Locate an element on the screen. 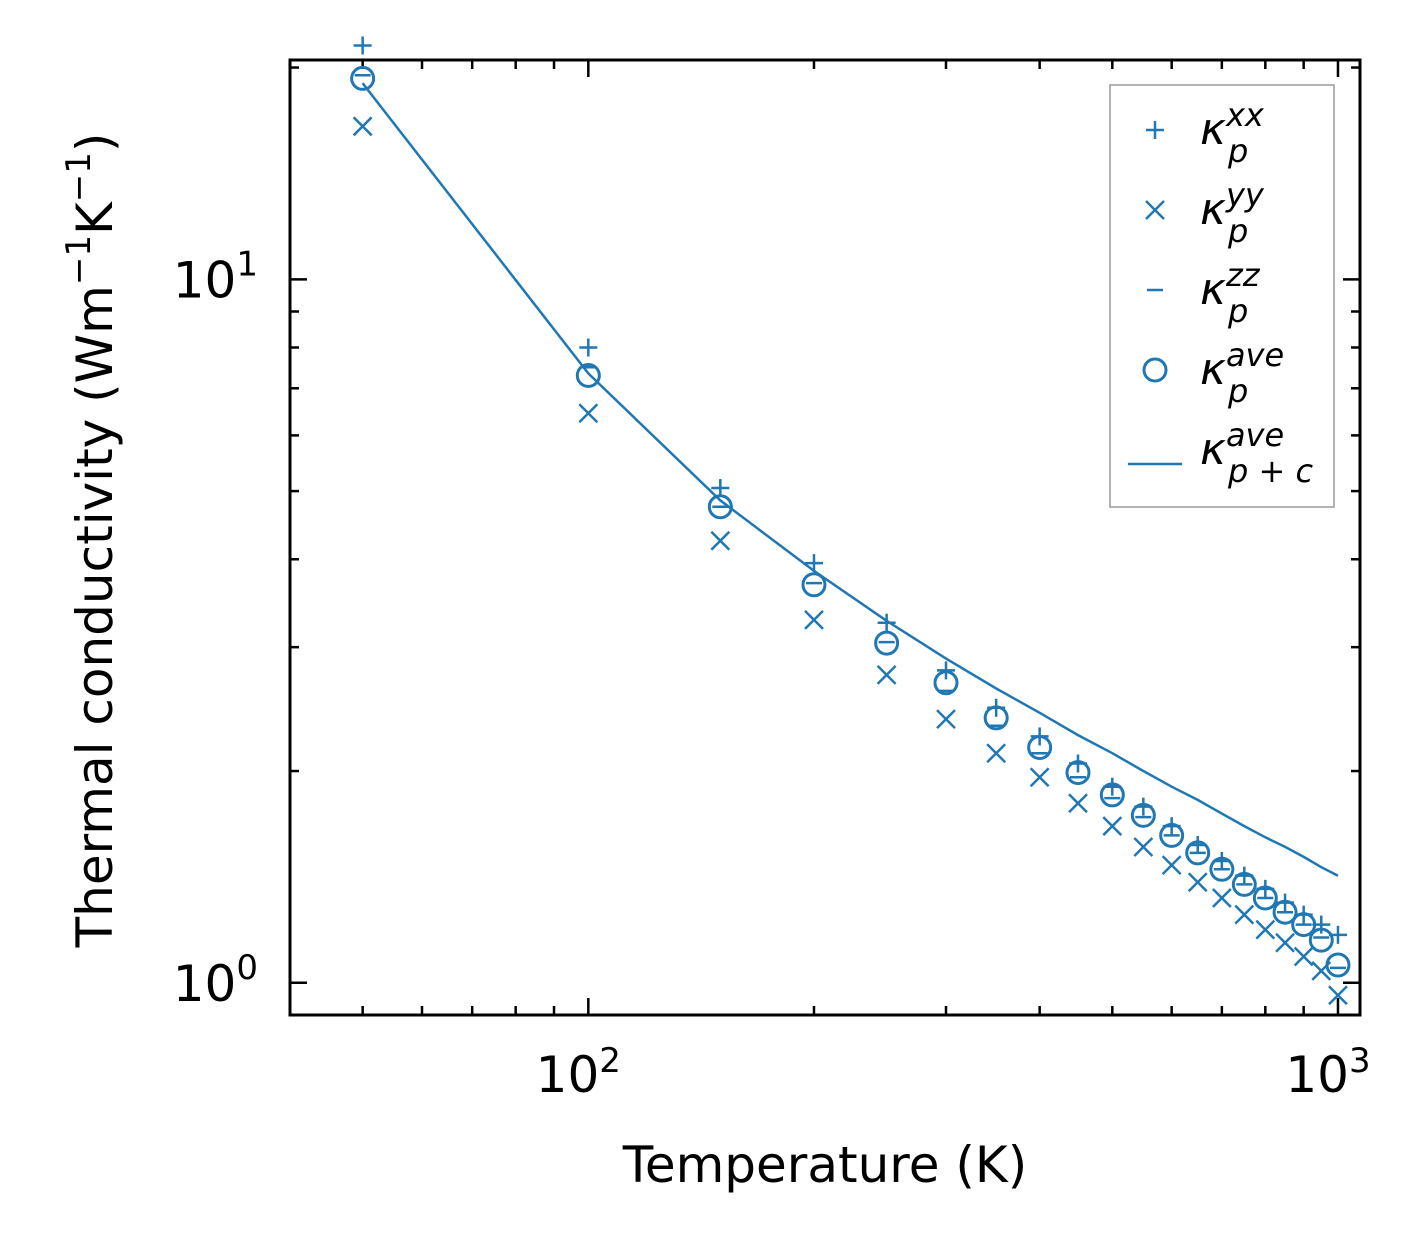  y-axis-label: Thermal conductivity (Wm−1K−1) is located at coordinates (91, 541).